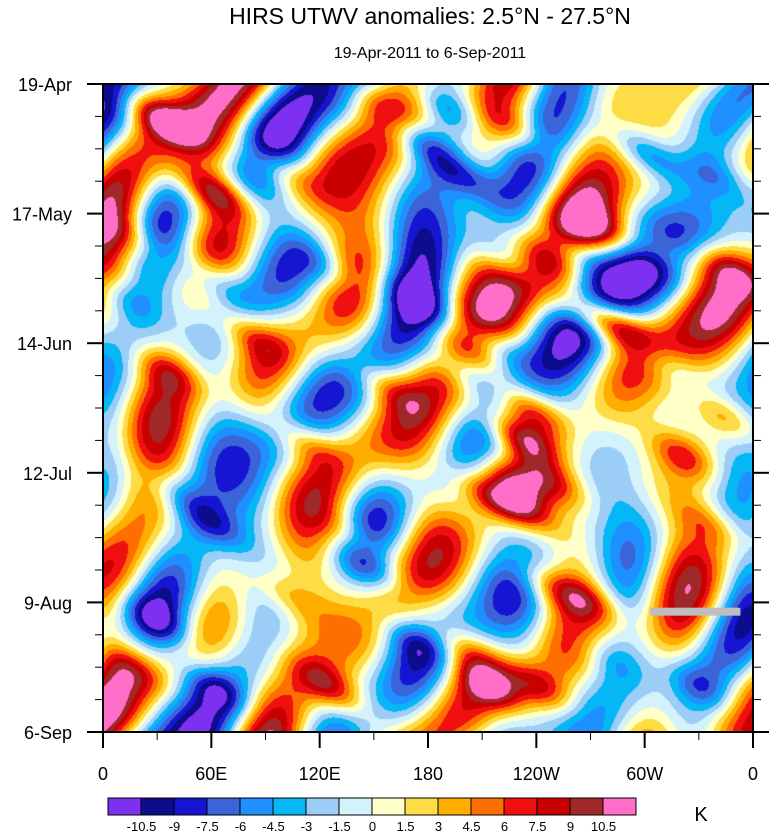 The image size is (772, 834). Describe the element at coordinates (175, 826) in the screenshot. I see `colorbar-label: -9` at that location.